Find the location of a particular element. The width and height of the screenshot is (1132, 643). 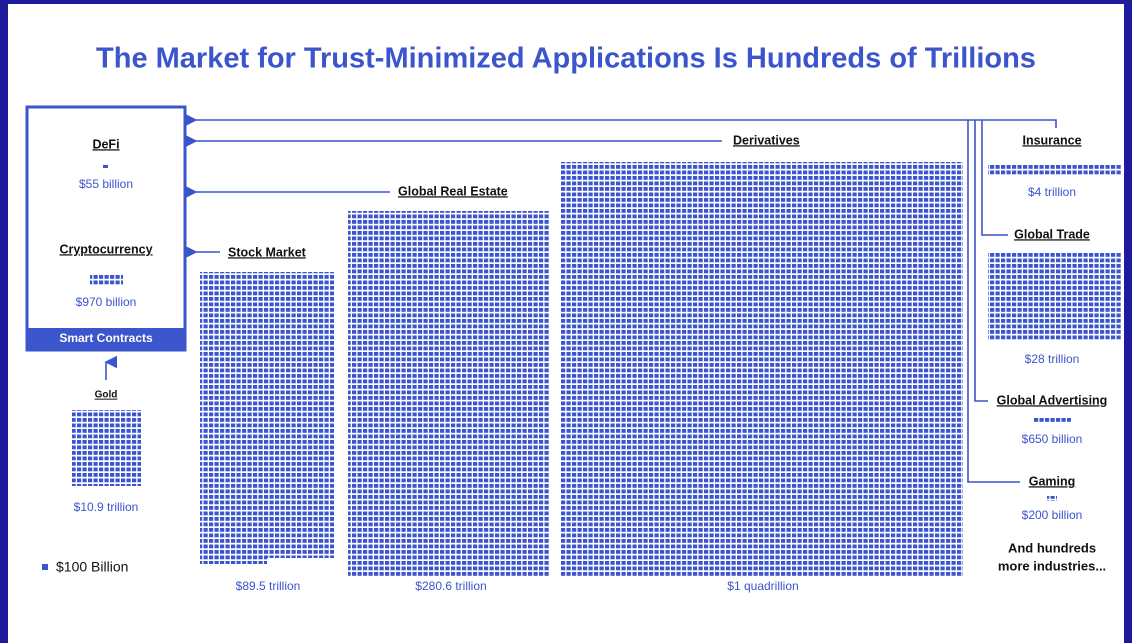

market-label: Stock Market is located at coordinates (267, 252).